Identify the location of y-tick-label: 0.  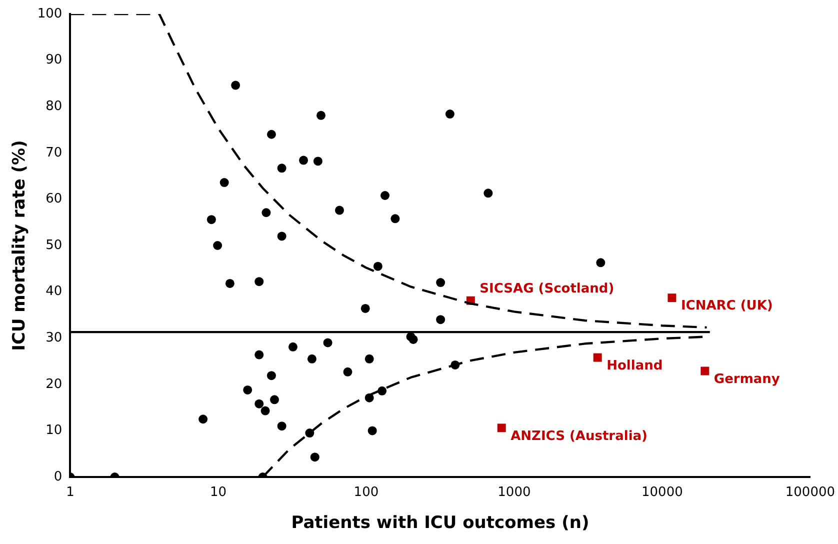
(58, 476).